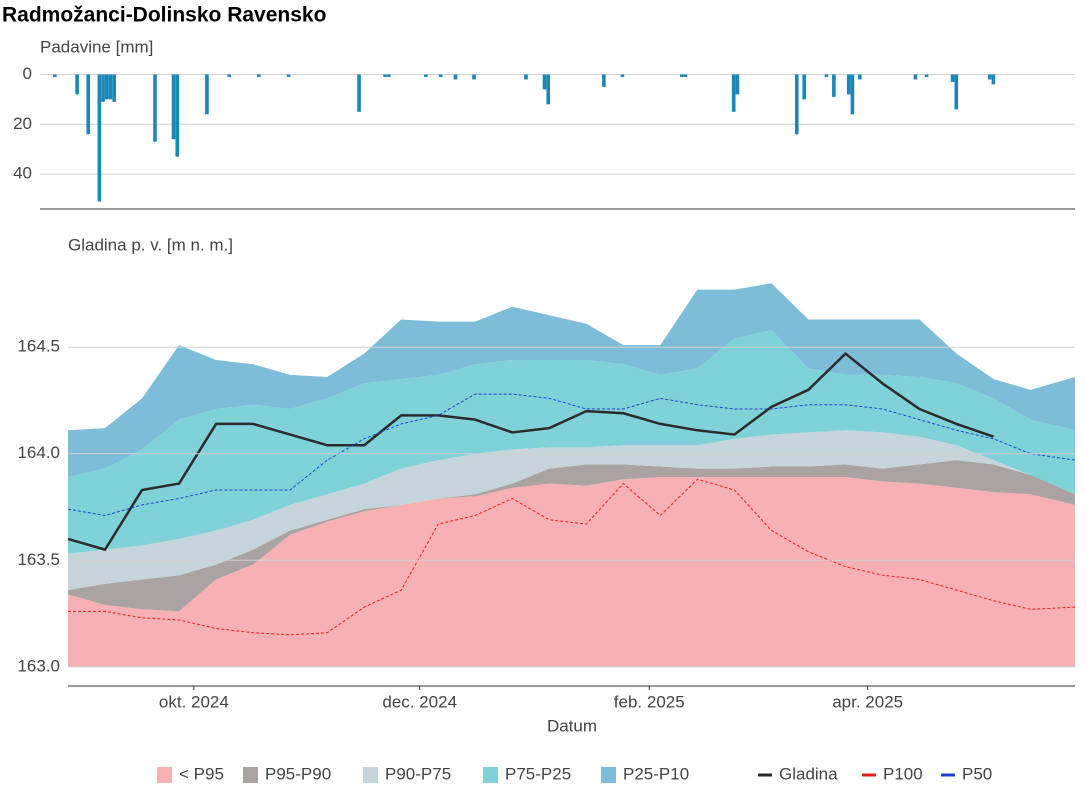 This screenshot has height=803, width=1086. What do you see at coordinates (572, 725) in the screenshot?
I see `x-axis-title: Datum` at bounding box center [572, 725].